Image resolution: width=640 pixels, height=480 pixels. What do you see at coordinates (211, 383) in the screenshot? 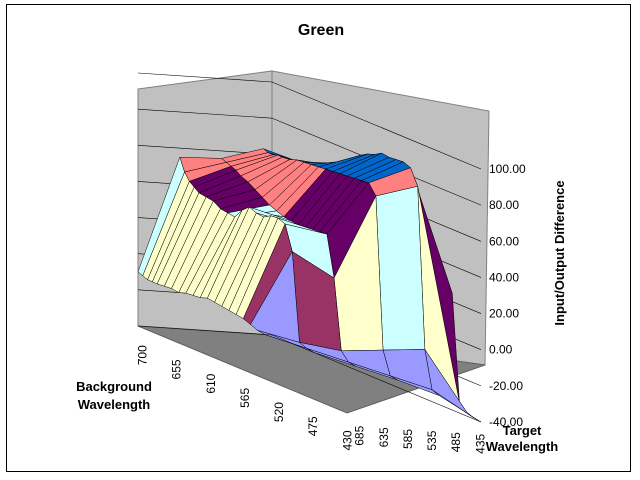
I see `background-tick-label: 610` at bounding box center [211, 383].